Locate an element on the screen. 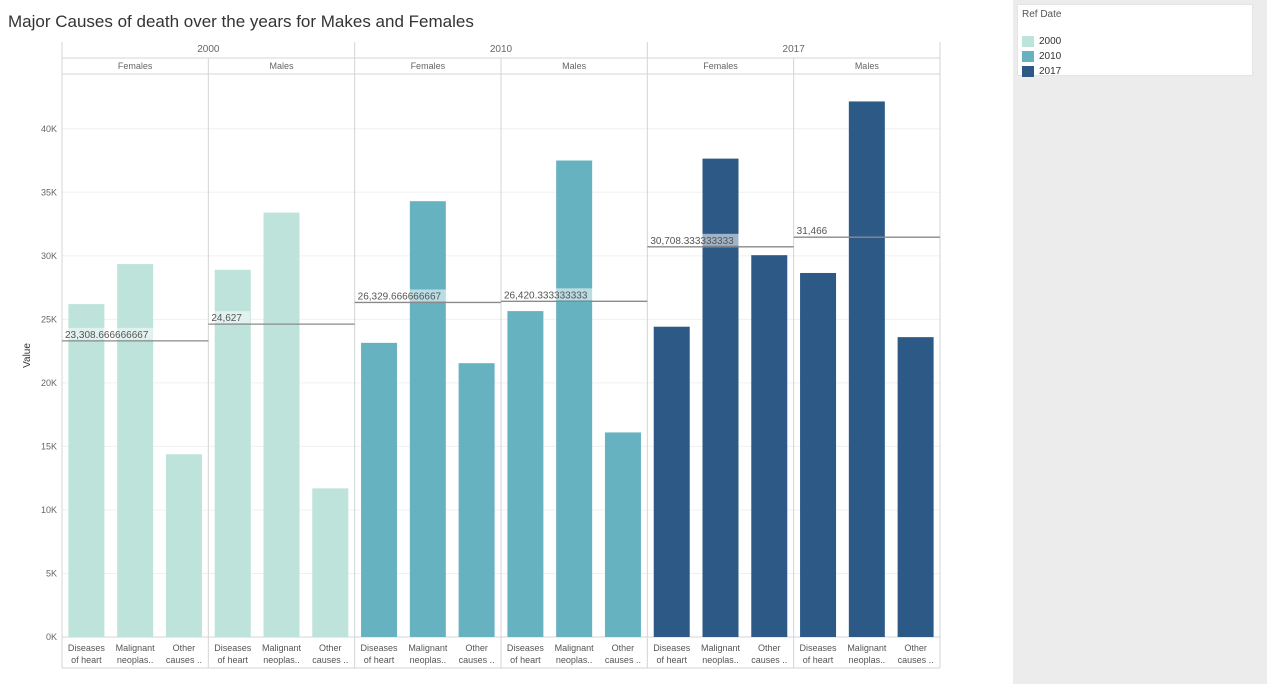 The image size is (1267, 684). y-tick-label: 15K is located at coordinates (49, 446).